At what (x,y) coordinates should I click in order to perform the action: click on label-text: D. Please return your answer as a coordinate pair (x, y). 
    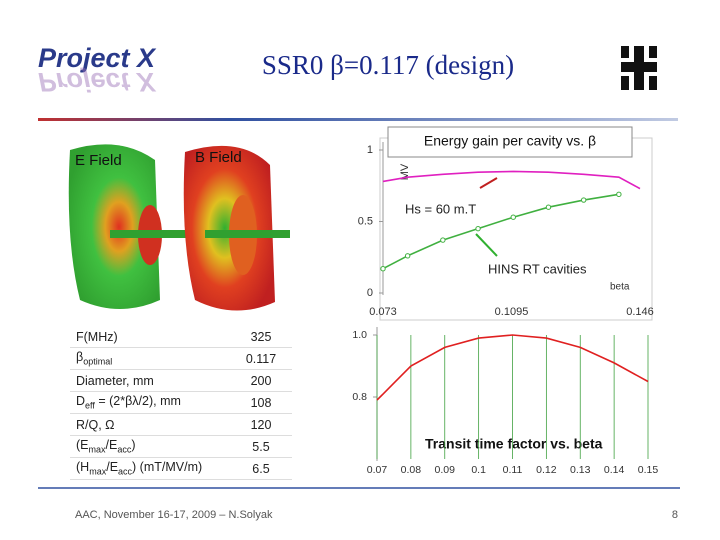
    Looking at the image, I should click on (81, 401).